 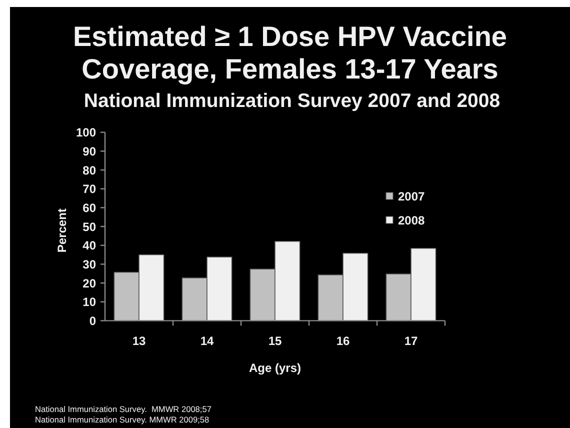 I want to click on y-tick-label: 60, so click(x=89, y=207).